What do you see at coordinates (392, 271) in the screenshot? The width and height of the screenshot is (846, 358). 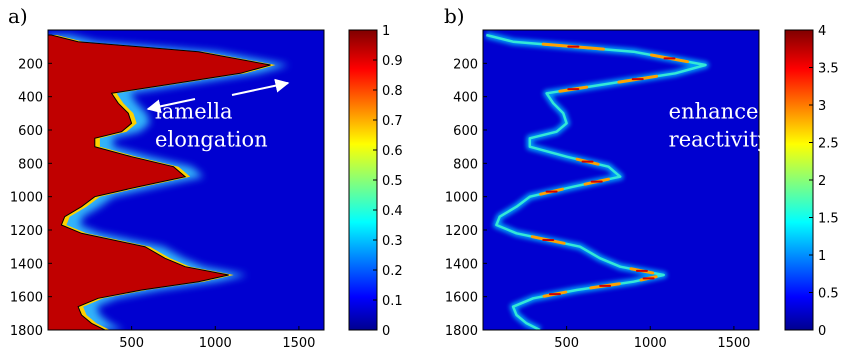 I see `colorbar-tick-label: 0.2` at bounding box center [392, 271].